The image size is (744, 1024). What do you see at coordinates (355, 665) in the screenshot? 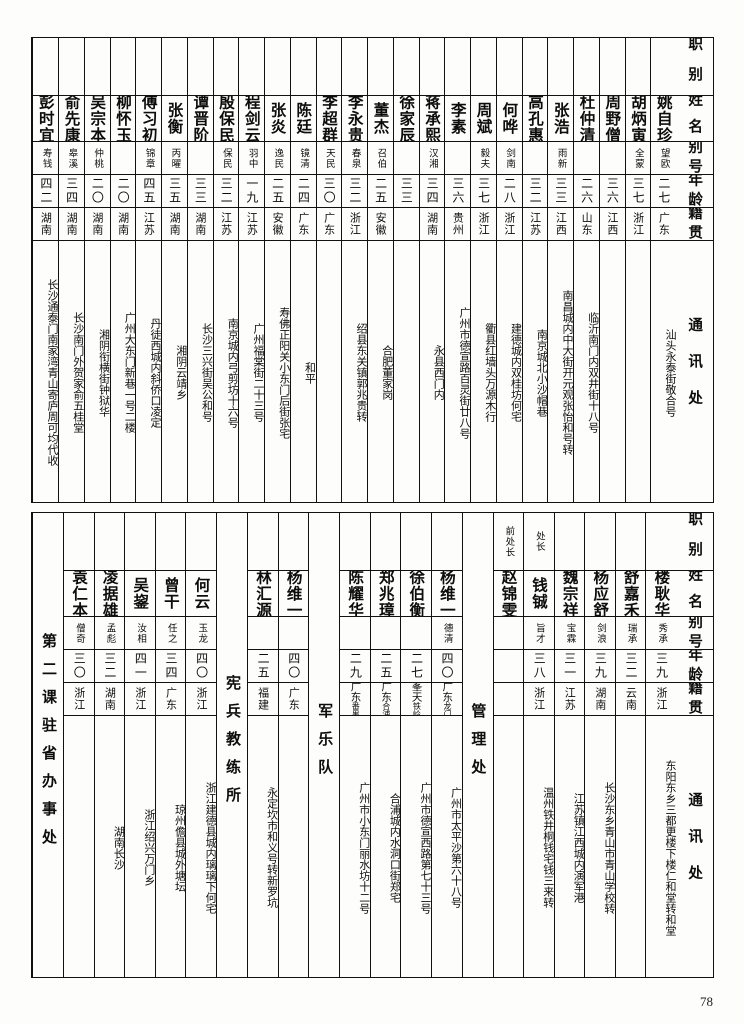
I see `cell-age: 二九` at bounding box center [355, 665].